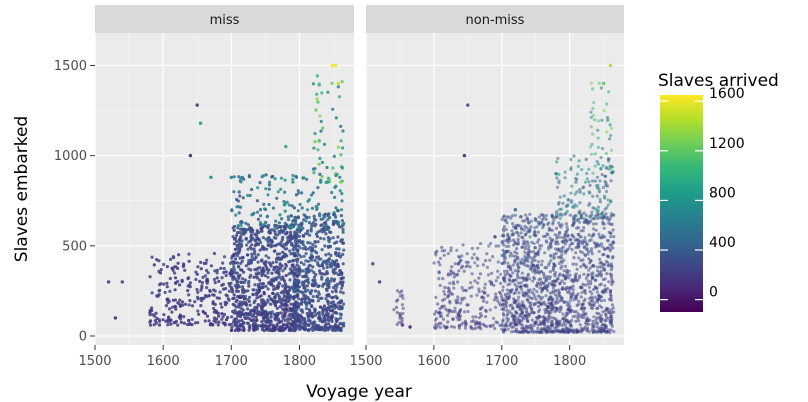 Image resolution: width=808 pixels, height=402 pixels. What do you see at coordinates (433, 361) in the screenshot?
I see `x-tick-label: 1600` at bounding box center [433, 361].